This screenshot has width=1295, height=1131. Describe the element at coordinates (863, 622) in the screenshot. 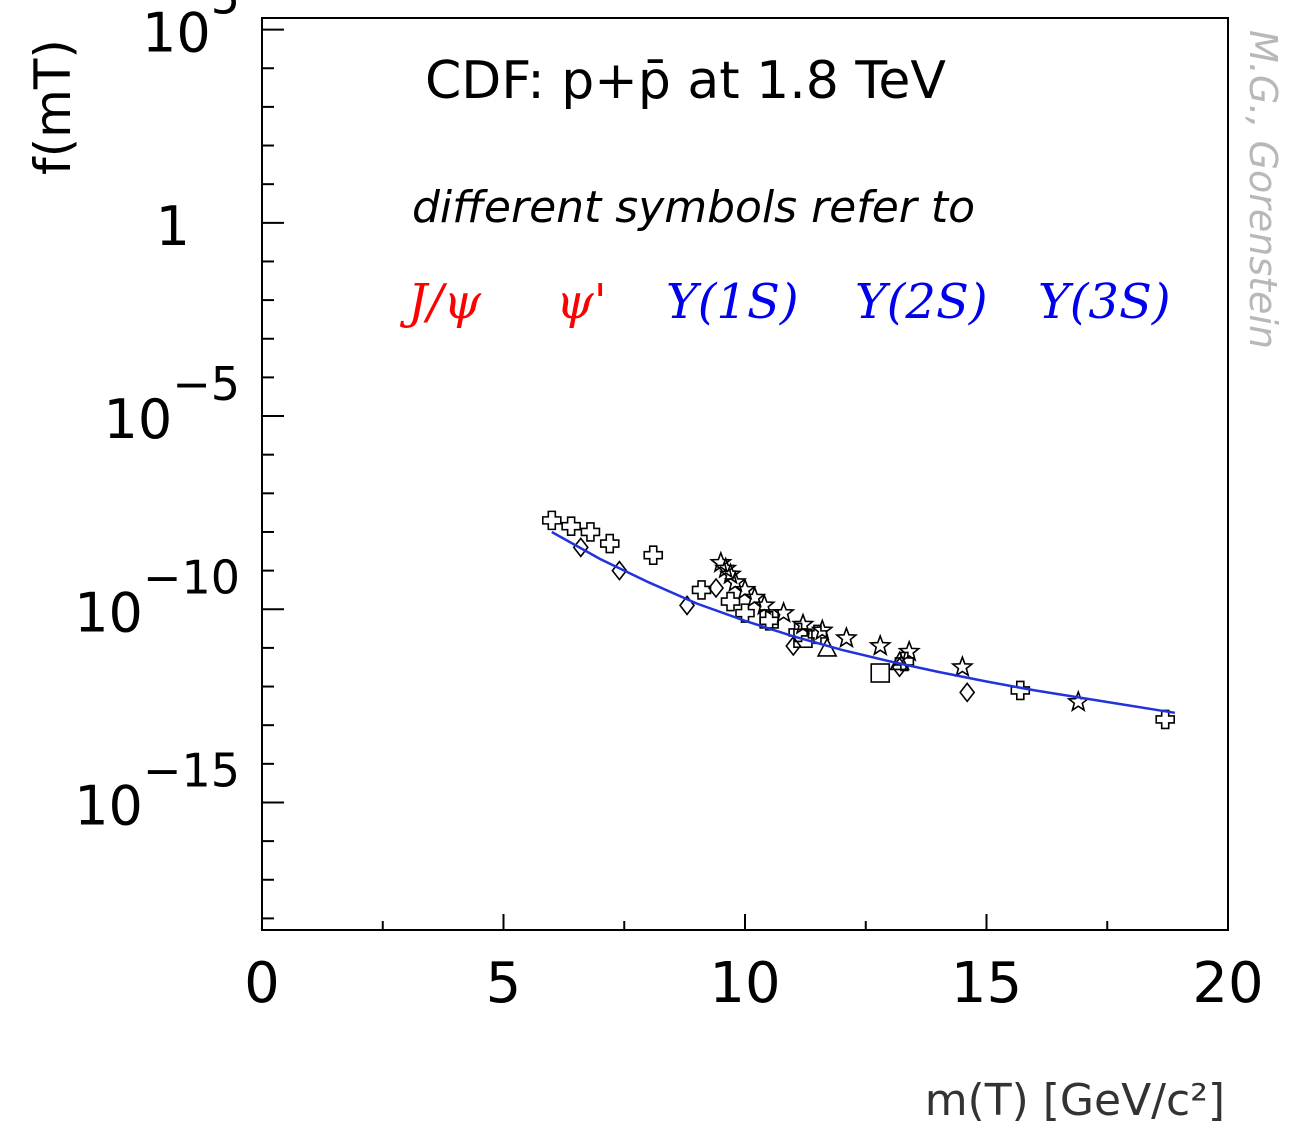

I see `fit-curve` at that location.